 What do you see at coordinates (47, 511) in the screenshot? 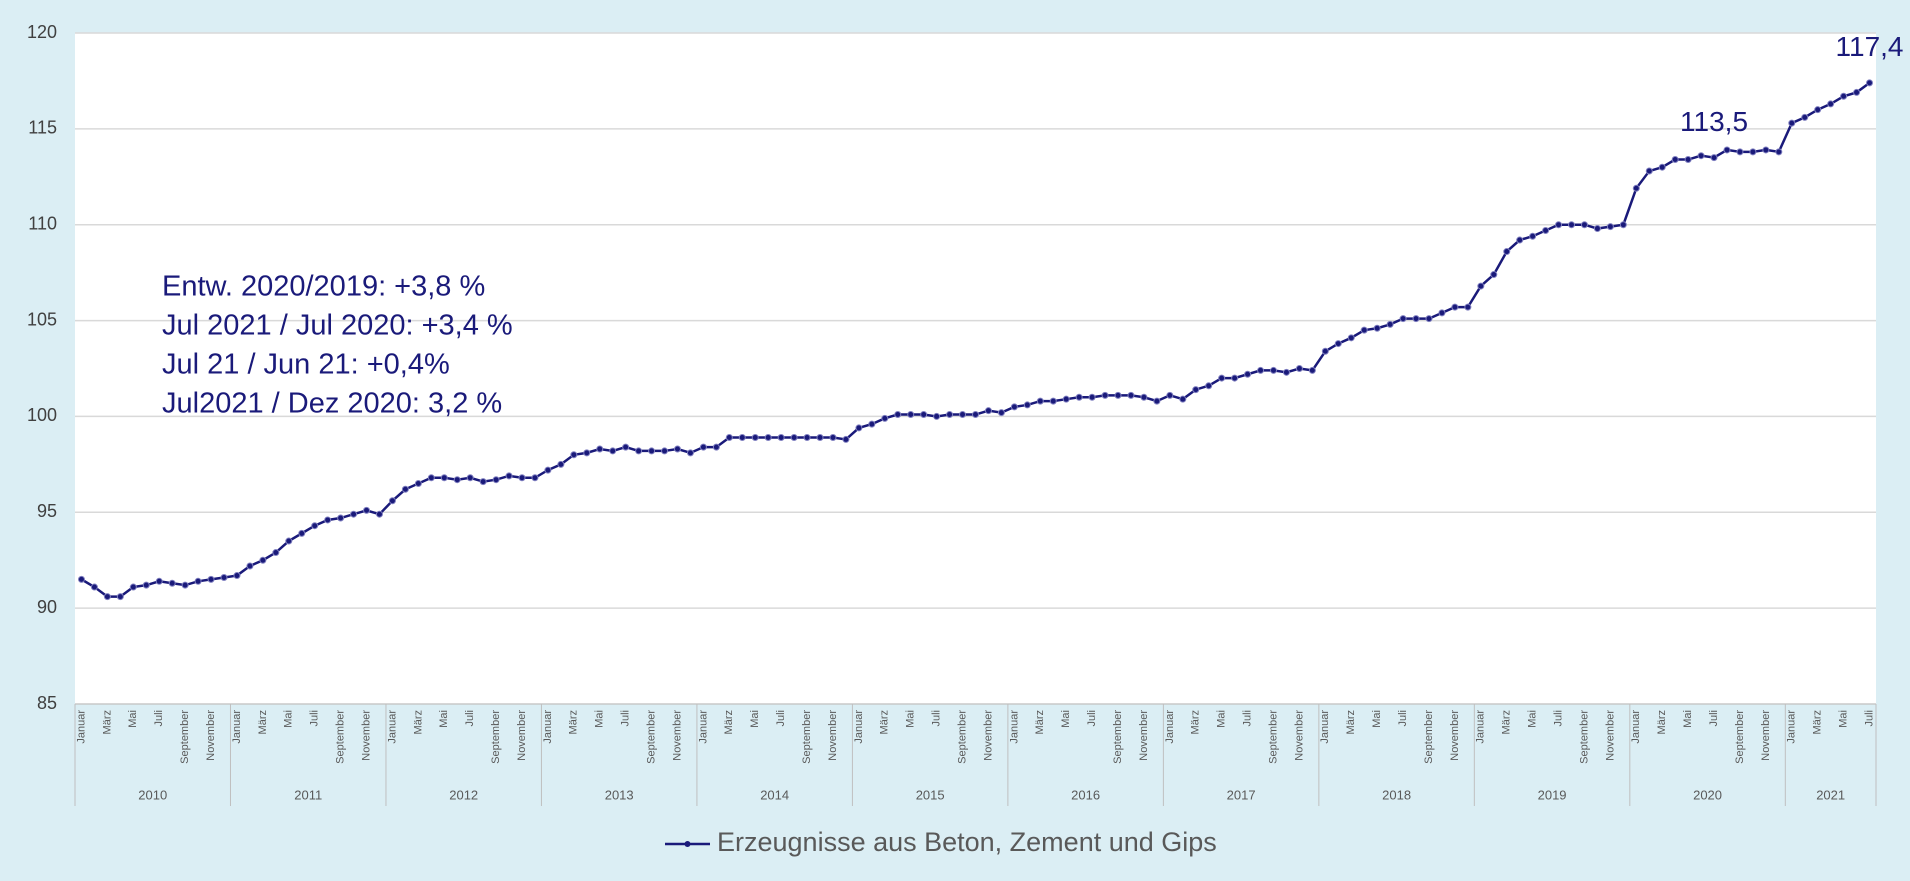
I see `y-tick-label: 95` at bounding box center [47, 511].